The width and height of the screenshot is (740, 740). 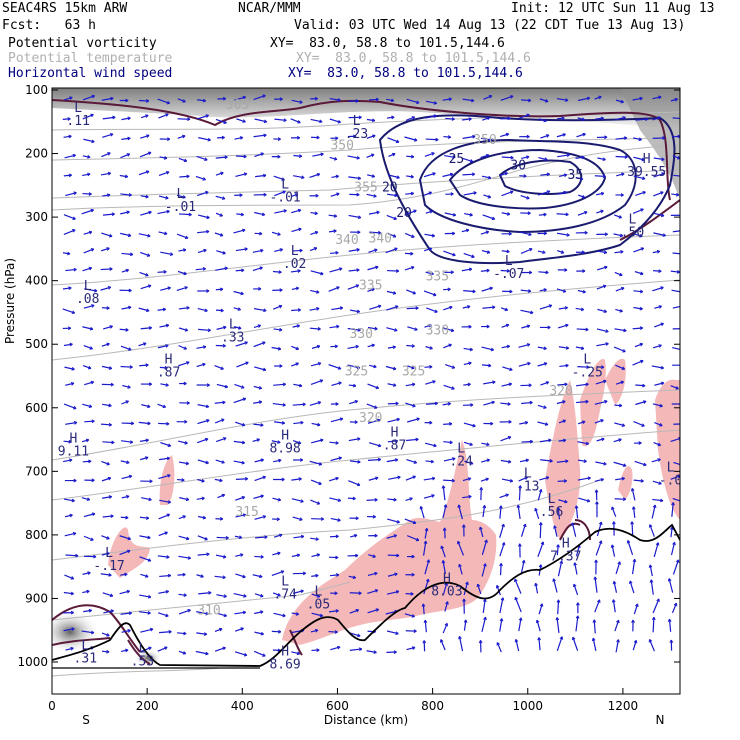 I want to click on field-name-wind: Horizontal wind speed, so click(x=90, y=73).